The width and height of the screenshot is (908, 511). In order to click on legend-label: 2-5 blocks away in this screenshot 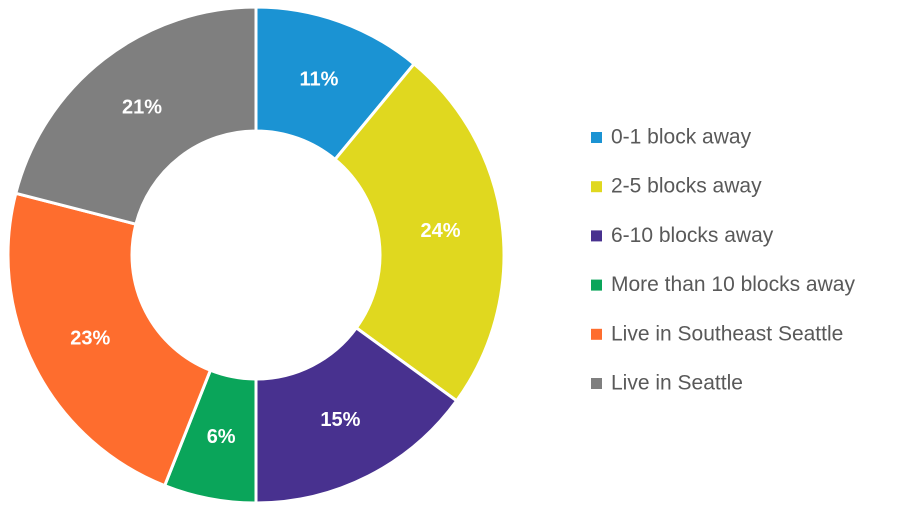, I will do `click(686, 186)`.